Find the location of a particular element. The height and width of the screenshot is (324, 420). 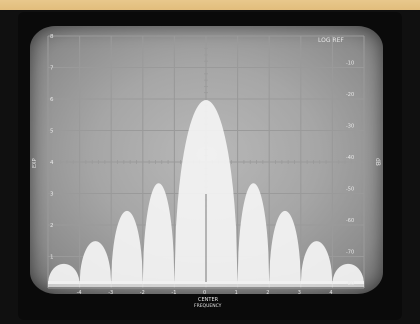

right-tick-label: -50 is located at coordinates (350, 189).